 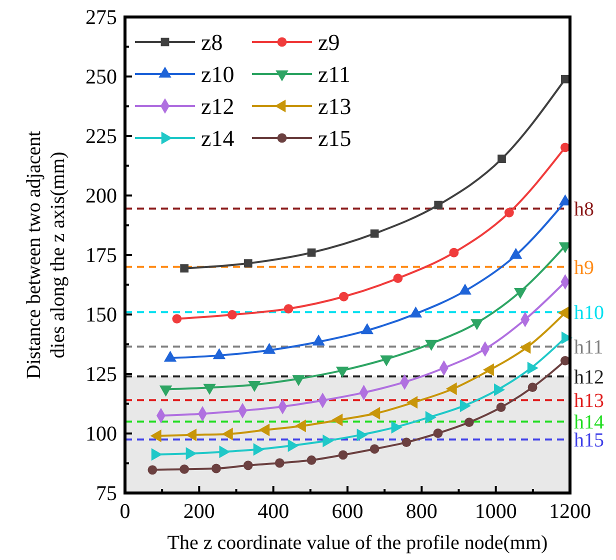 I want to click on ref-line-label: h12, so click(x=589, y=377).